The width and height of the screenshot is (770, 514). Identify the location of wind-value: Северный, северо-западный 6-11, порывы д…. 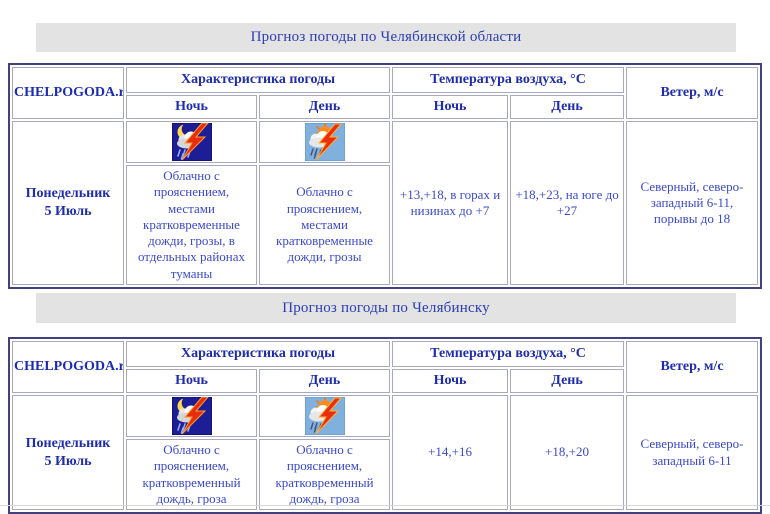
(692, 203).